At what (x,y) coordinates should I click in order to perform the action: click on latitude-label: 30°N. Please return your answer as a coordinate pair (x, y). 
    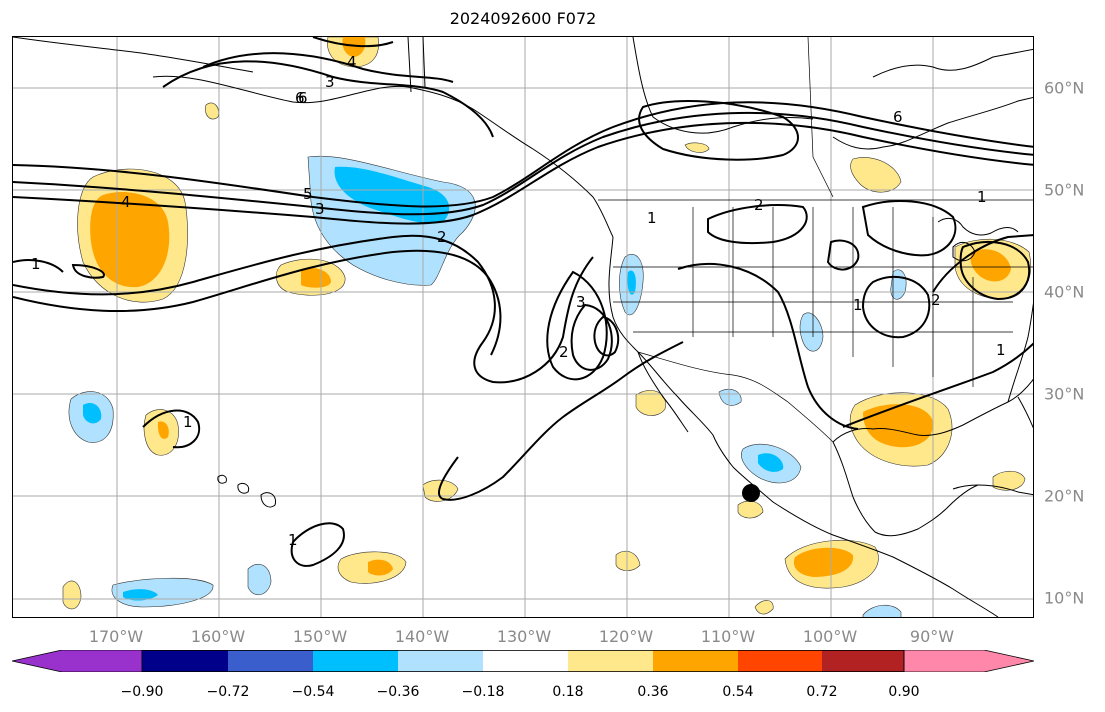
    Looking at the image, I should click on (1064, 394).